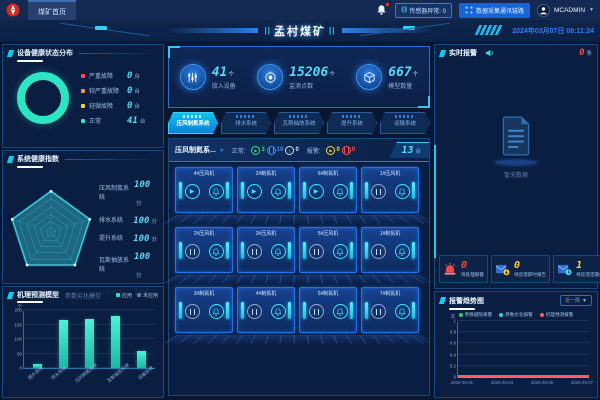 The width and height of the screenshot is (600, 400). I want to click on stat-item: 15206个 监测点数, so click(296, 77).